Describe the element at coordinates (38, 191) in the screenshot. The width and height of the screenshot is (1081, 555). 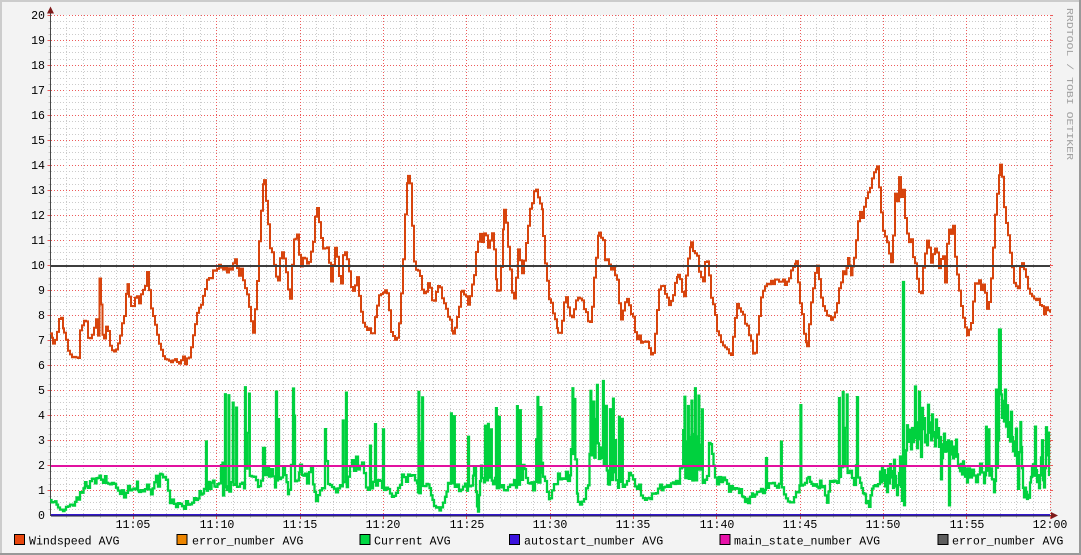
I see `svg-text: 13` at that location.